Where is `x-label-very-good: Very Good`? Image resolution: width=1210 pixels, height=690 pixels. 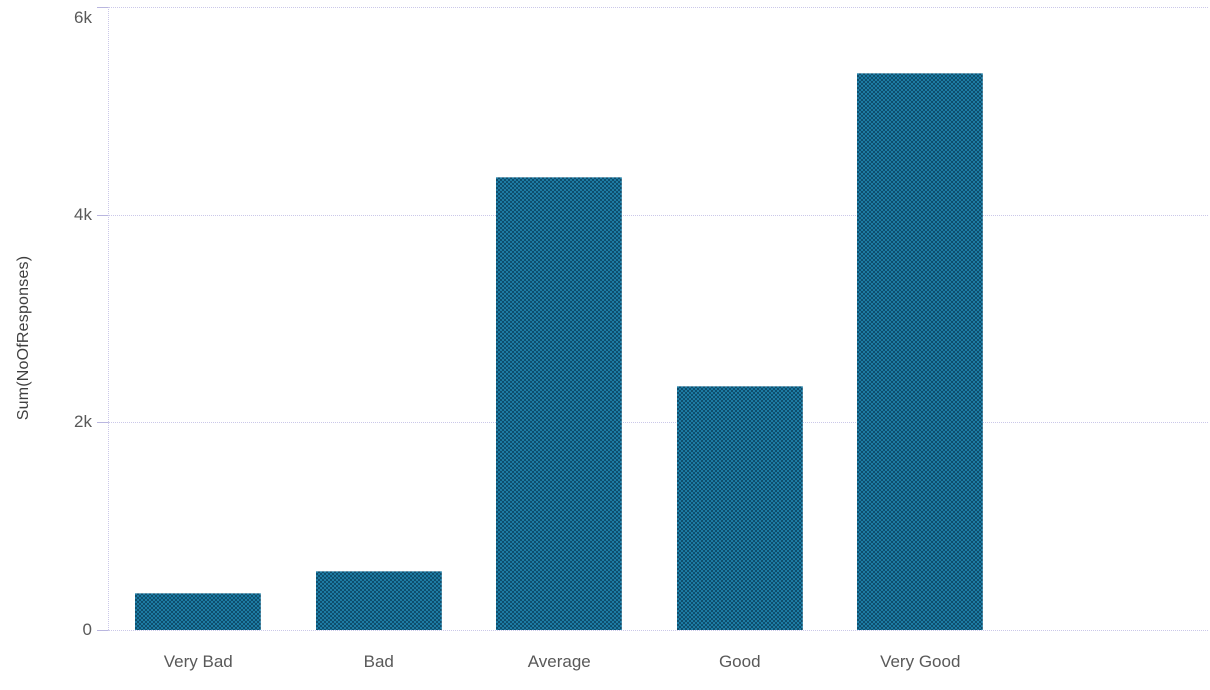 x-label-very-good: Very Good is located at coordinates (920, 661).